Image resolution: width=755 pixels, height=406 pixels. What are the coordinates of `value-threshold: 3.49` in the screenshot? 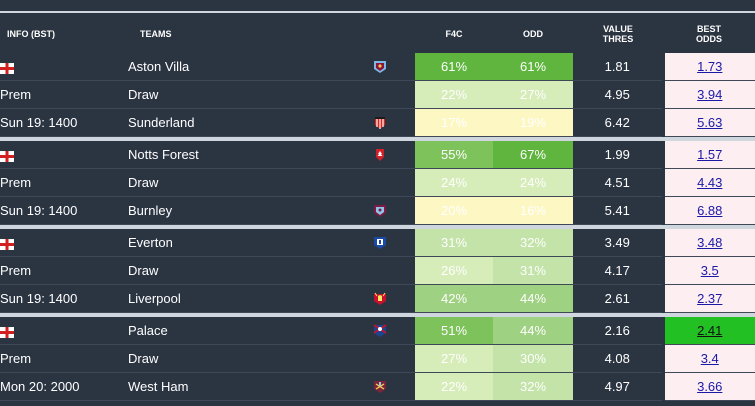 It's located at (618, 243).